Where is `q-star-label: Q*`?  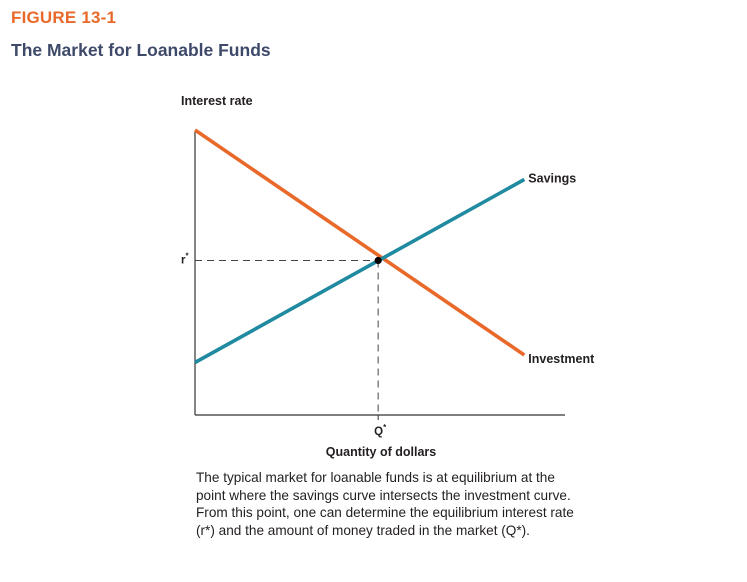 q-star-label: Q* is located at coordinates (380, 430).